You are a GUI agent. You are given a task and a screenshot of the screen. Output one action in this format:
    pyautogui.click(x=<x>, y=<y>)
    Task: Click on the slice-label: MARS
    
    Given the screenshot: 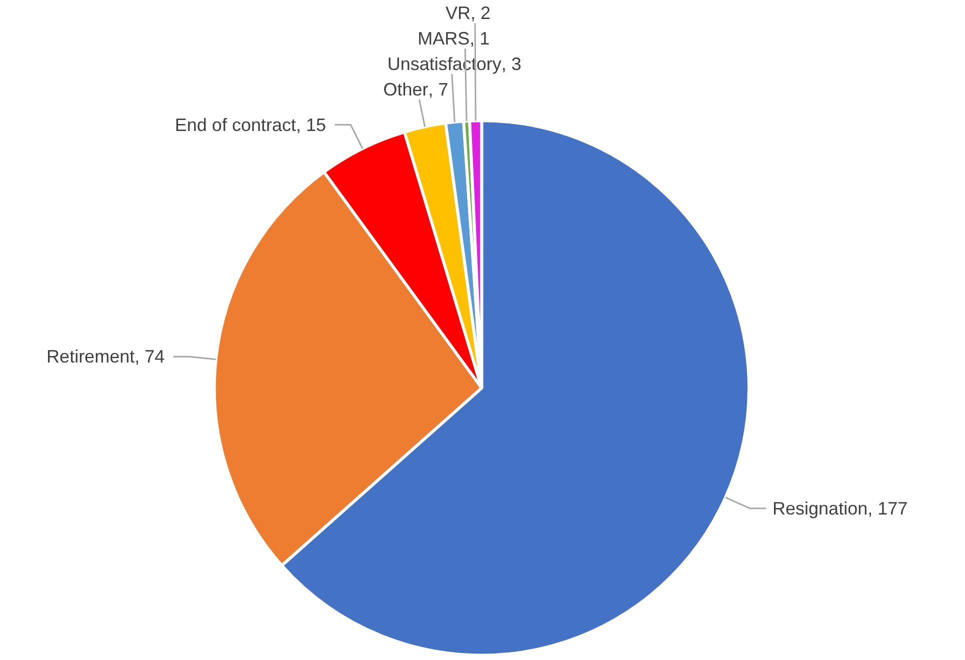 What is the action you would take?
    pyautogui.click(x=444, y=38)
    